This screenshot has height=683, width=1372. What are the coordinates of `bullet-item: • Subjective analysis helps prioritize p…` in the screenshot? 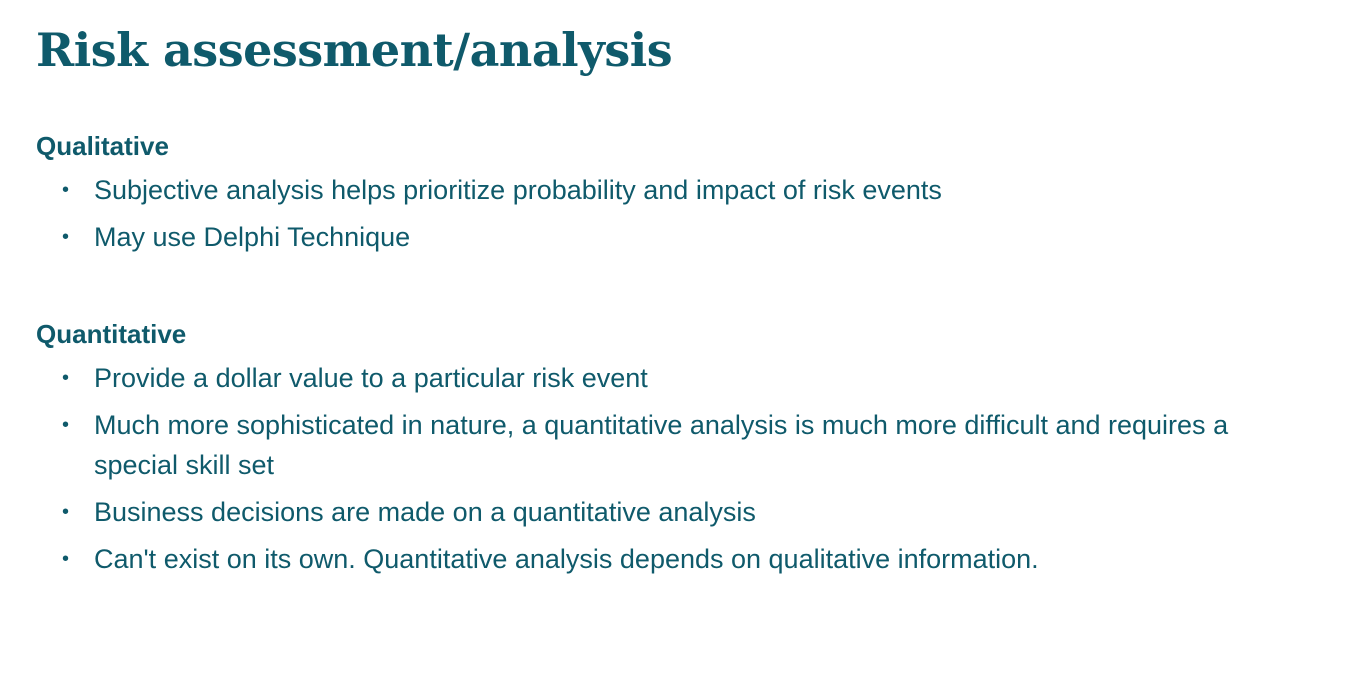 It's located at (665, 190).